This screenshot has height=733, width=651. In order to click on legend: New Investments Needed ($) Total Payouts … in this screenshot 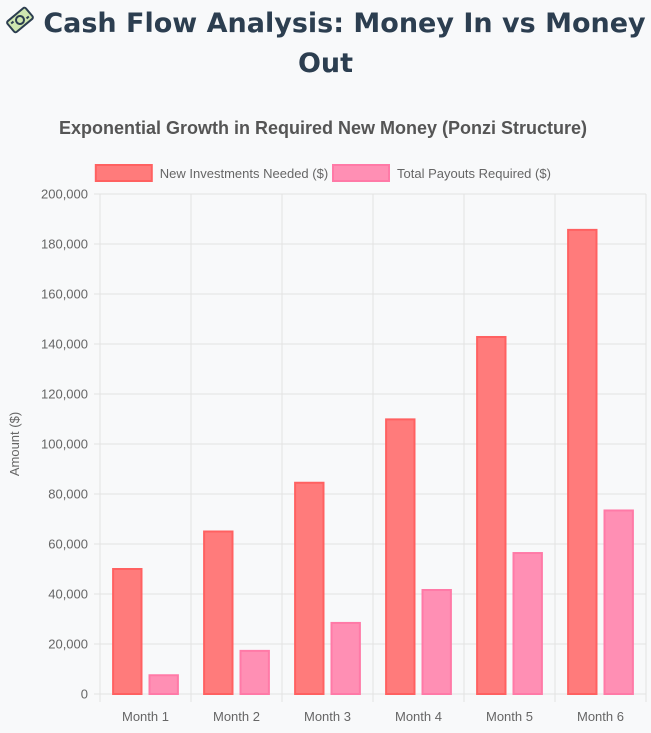, I will do `click(322, 173)`.